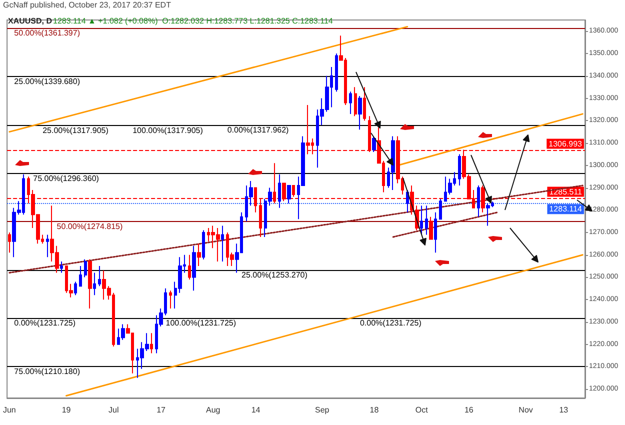 Image resolution: width=625 pixels, height=425 pixels. Describe the element at coordinates (213, 410) in the screenshot. I see `x-tick-label: Aug` at that location.